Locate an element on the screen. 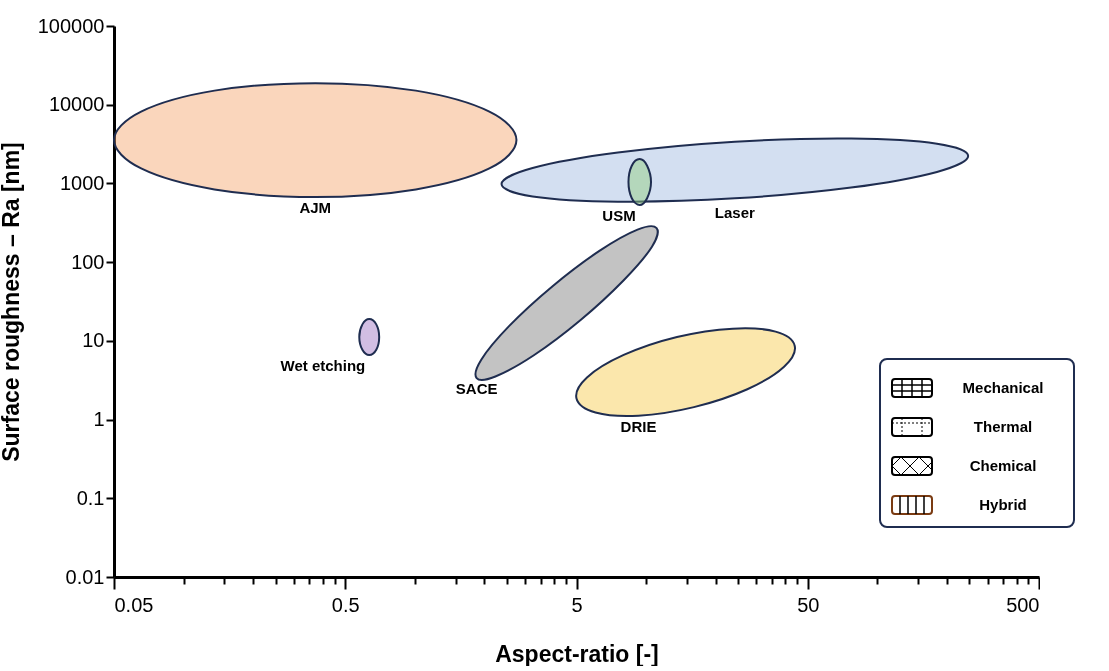  y-tick-label: 100000 is located at coordinates (71, 25).